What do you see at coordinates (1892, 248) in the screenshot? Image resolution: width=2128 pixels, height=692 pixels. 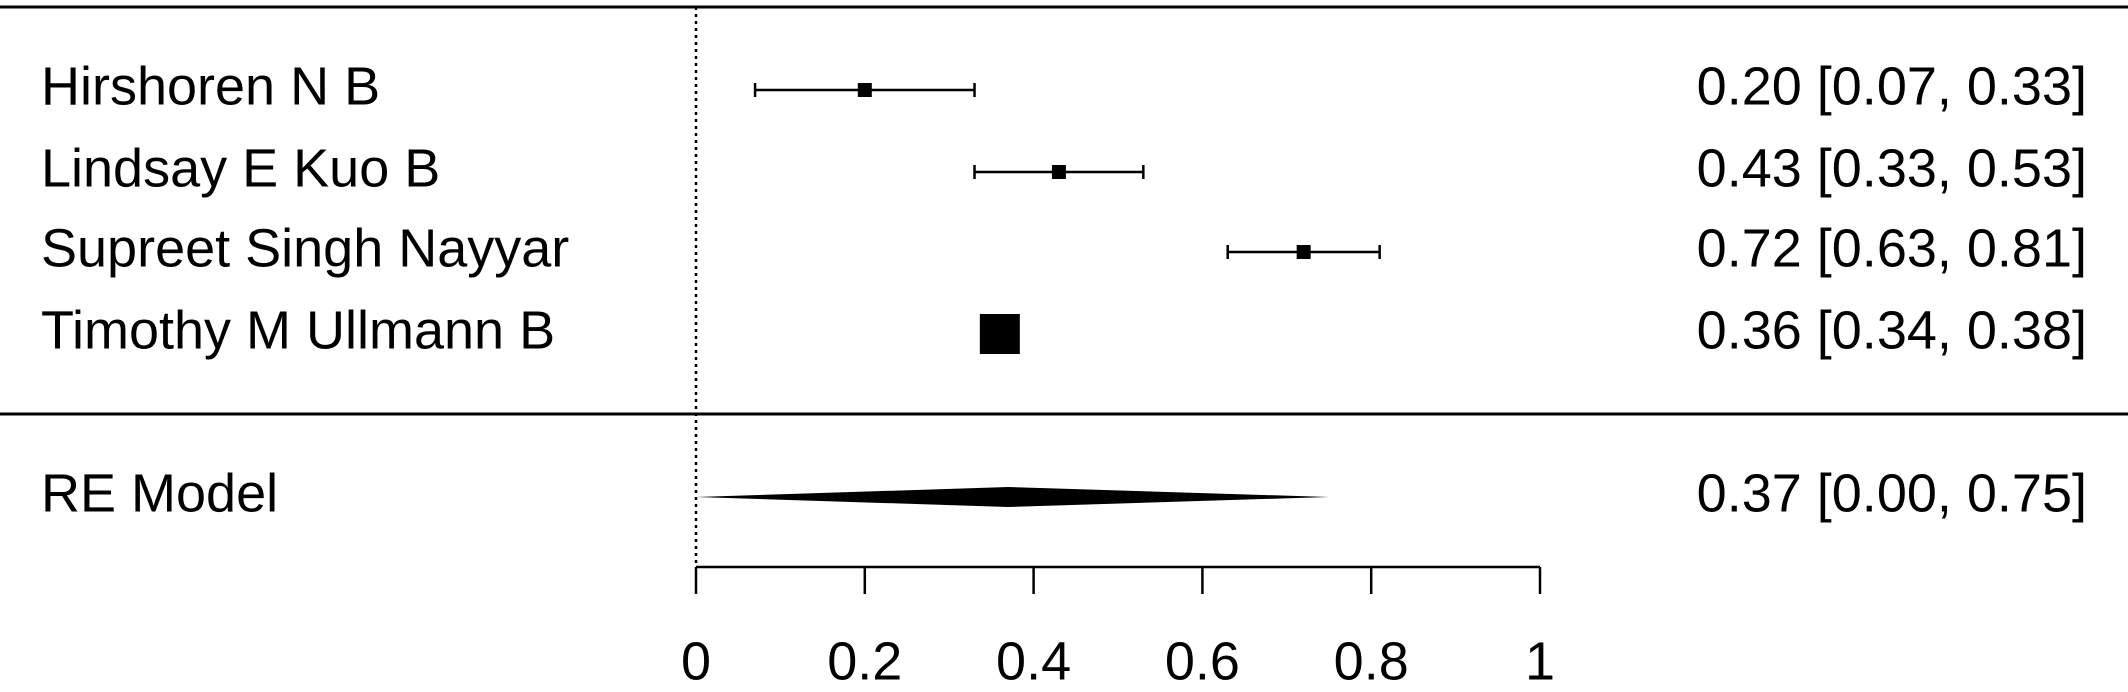 I see `study-estimate-label: 0.72 [0.63, 0.81]` at bounding box center [1892, 248].